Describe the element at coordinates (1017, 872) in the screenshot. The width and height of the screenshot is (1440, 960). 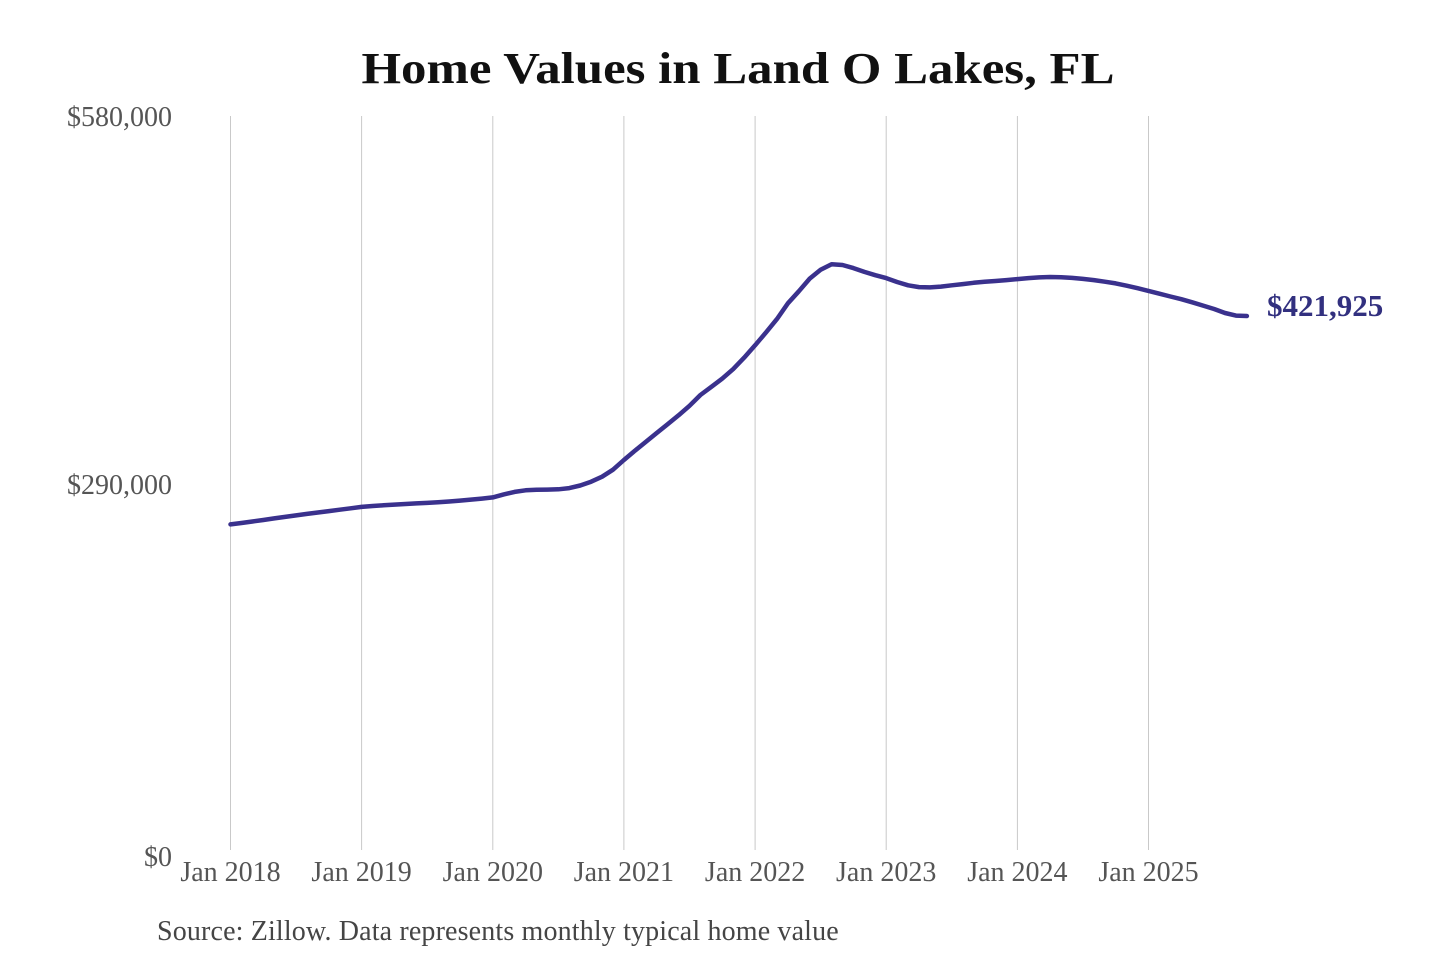
I see `svg-text: Jan 2024` at that location.